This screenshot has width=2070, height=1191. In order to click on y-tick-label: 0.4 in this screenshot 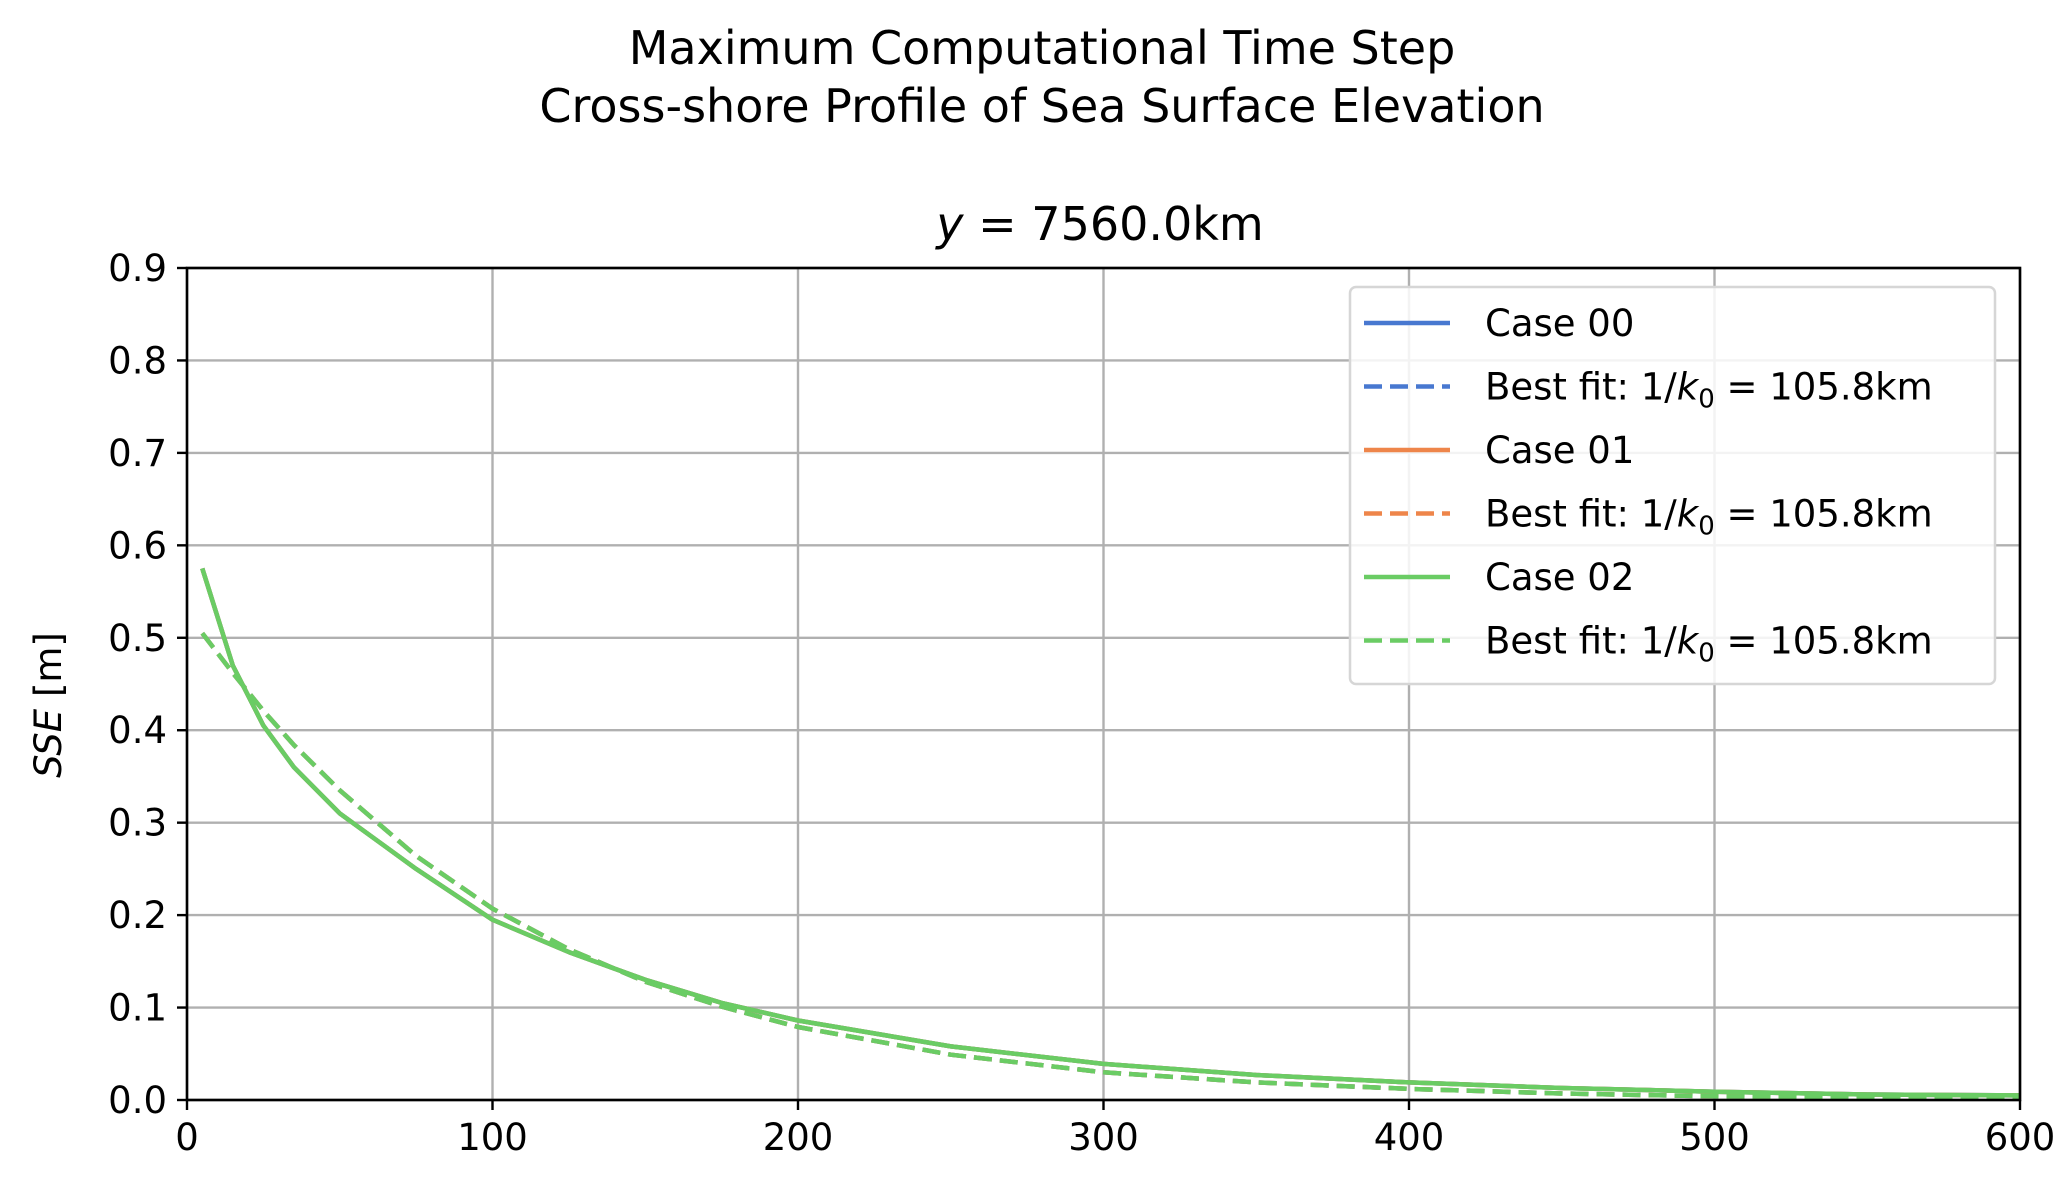, I will do `click(137, 730)`.